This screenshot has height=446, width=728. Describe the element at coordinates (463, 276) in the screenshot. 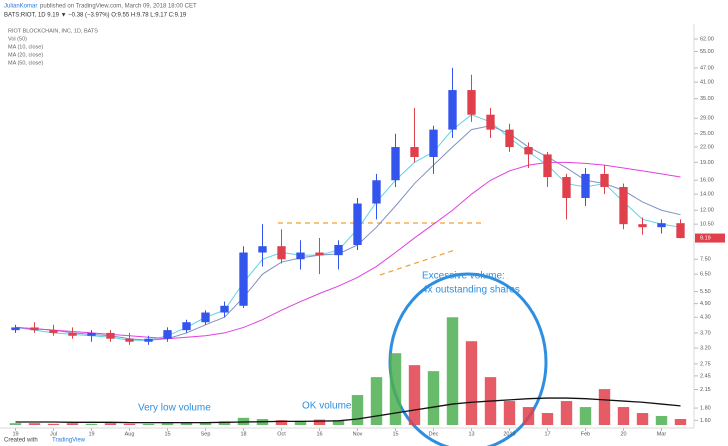

I see `annotation: Excessive volume:` at that location.